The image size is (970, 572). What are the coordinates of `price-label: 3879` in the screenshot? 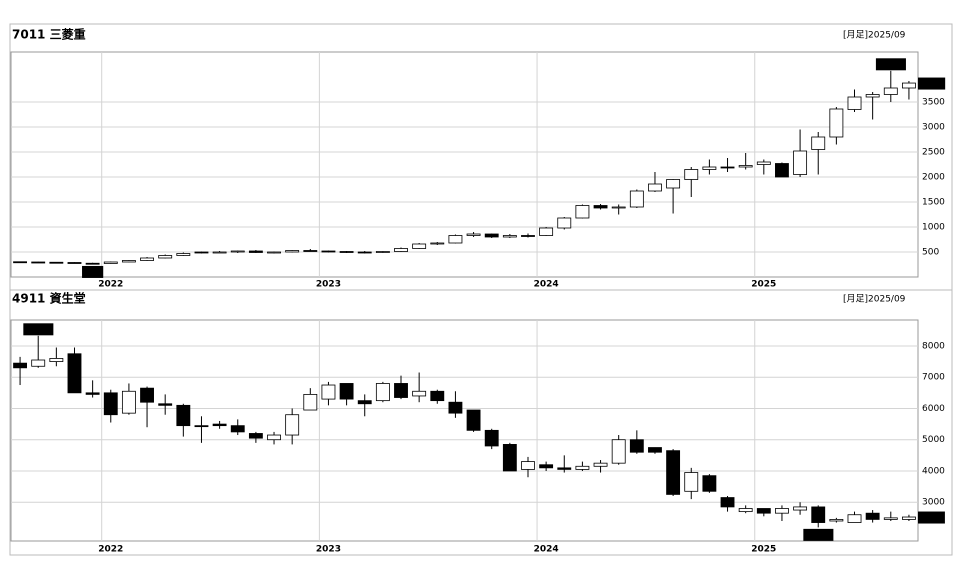 It's located at (932, 83).